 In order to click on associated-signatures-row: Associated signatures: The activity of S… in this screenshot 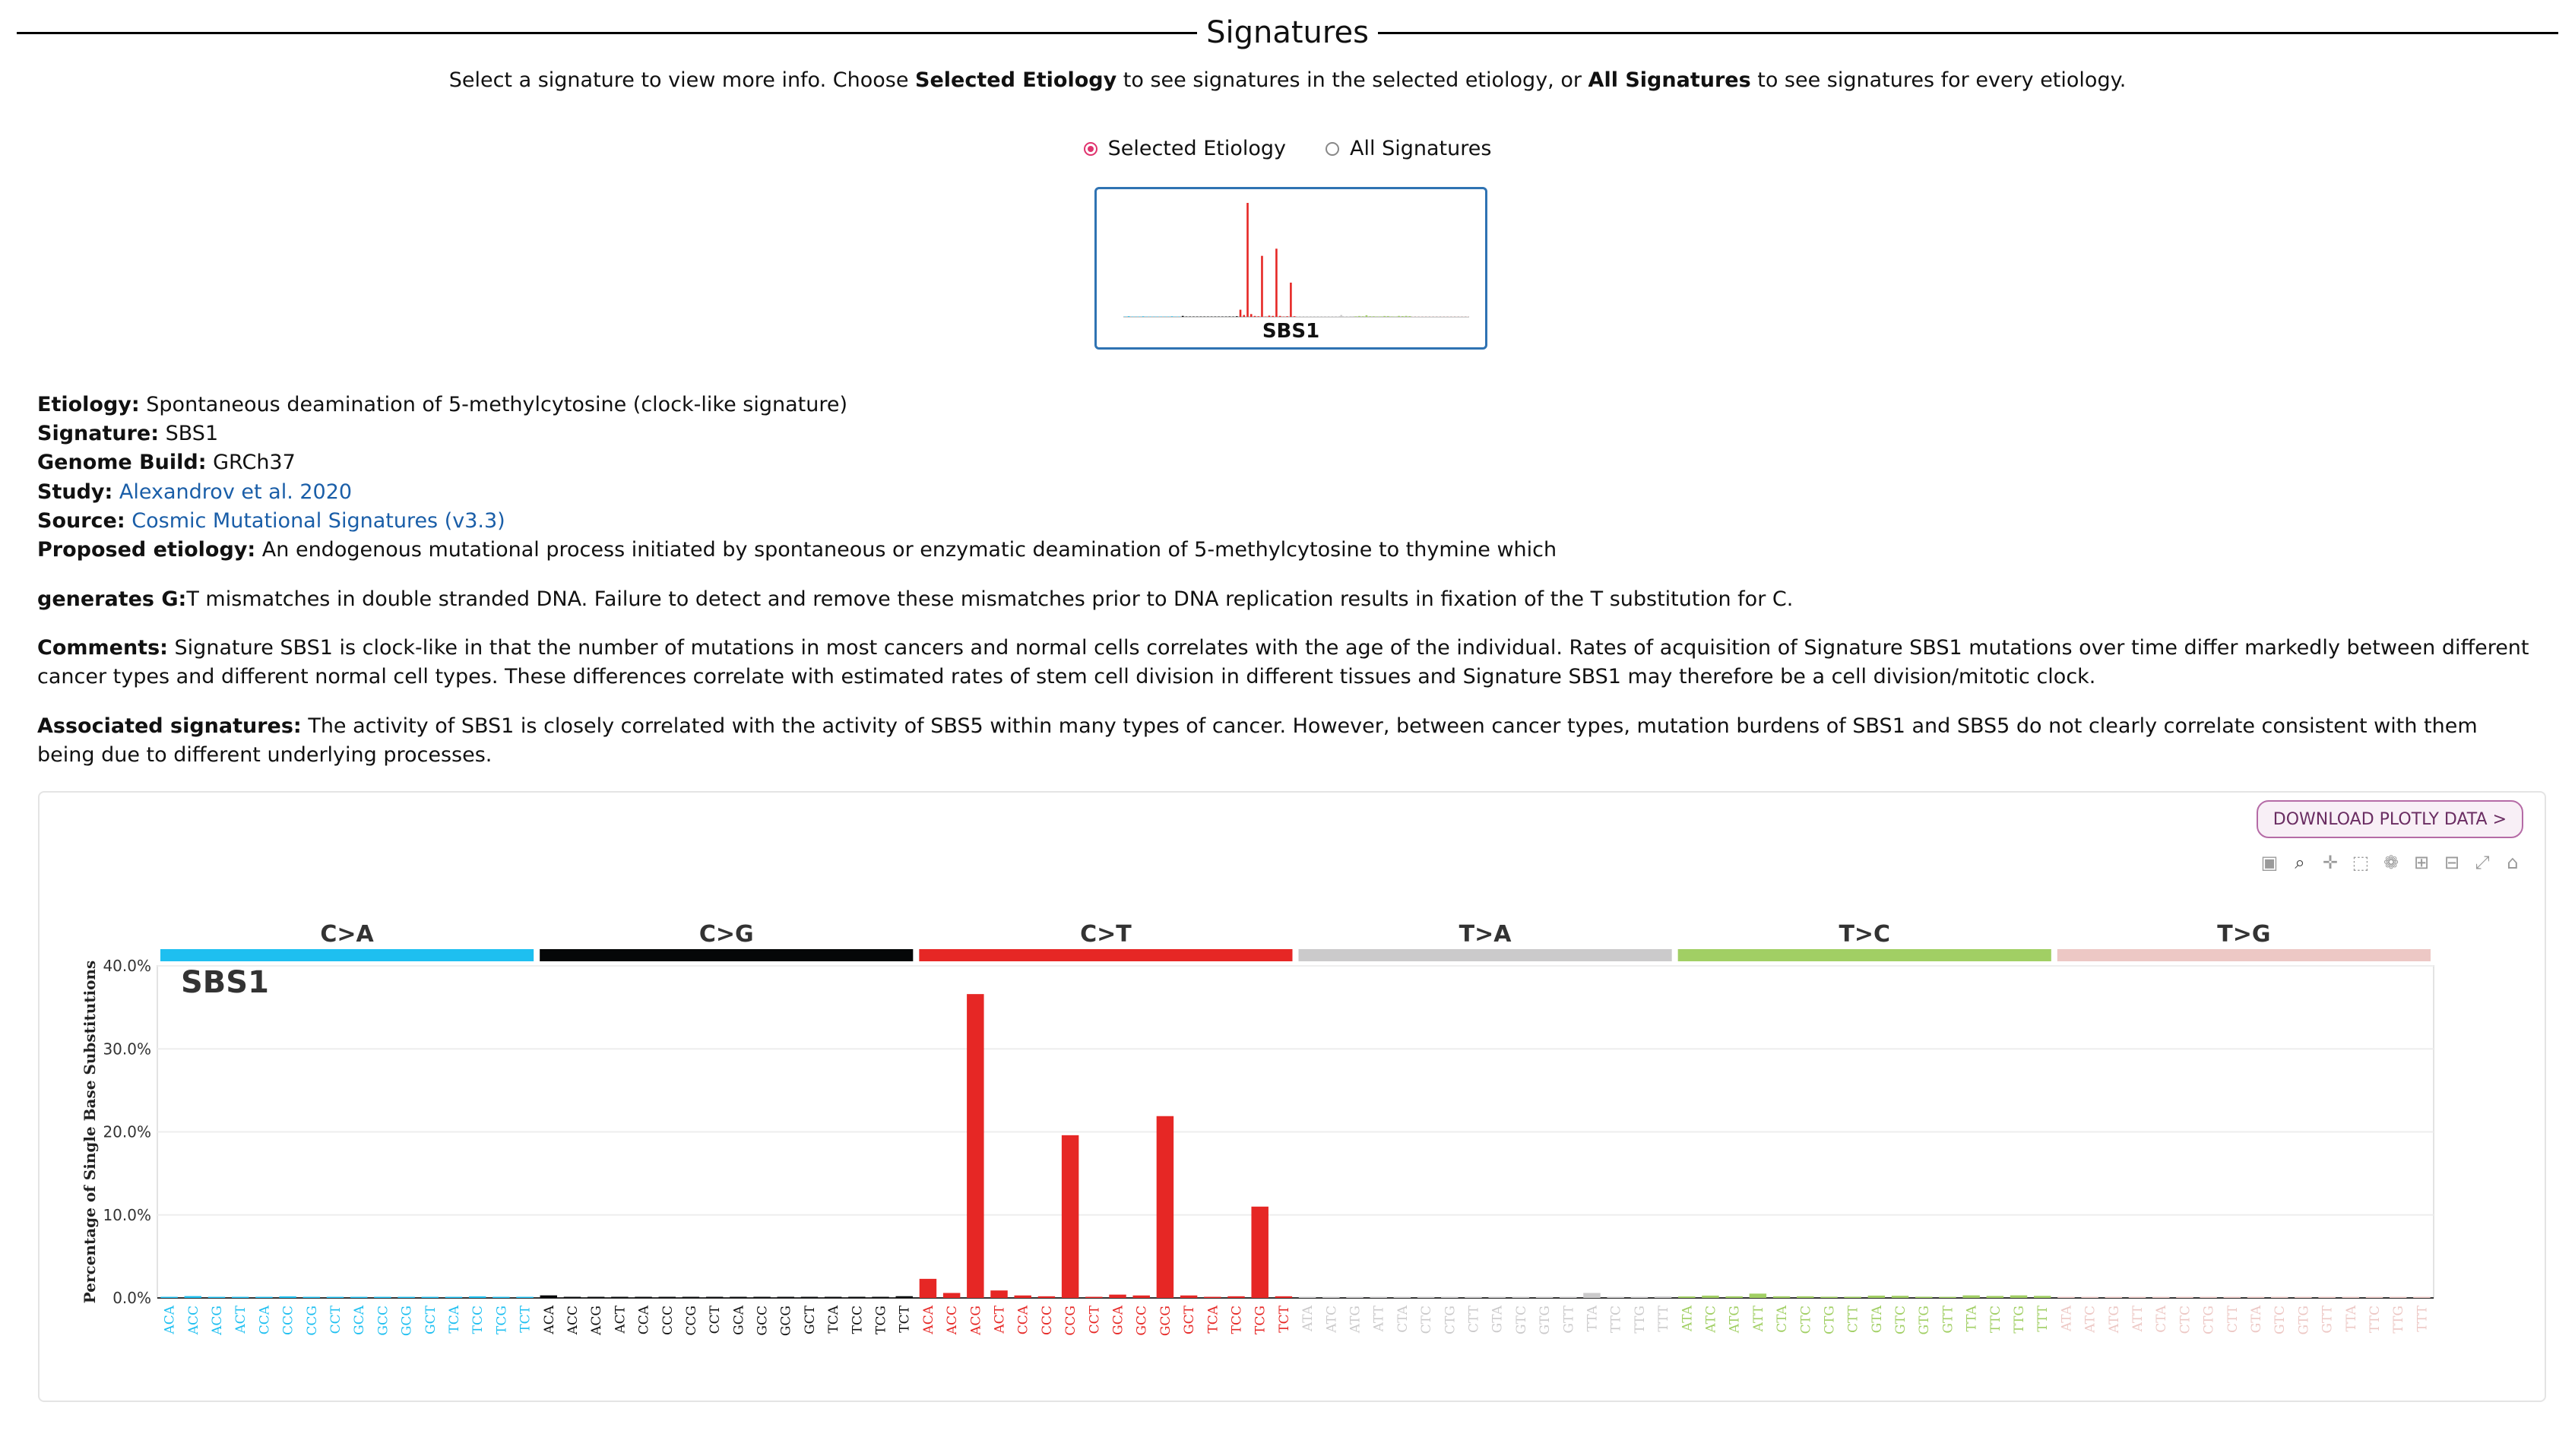, I will do `click(1288, 741)`.